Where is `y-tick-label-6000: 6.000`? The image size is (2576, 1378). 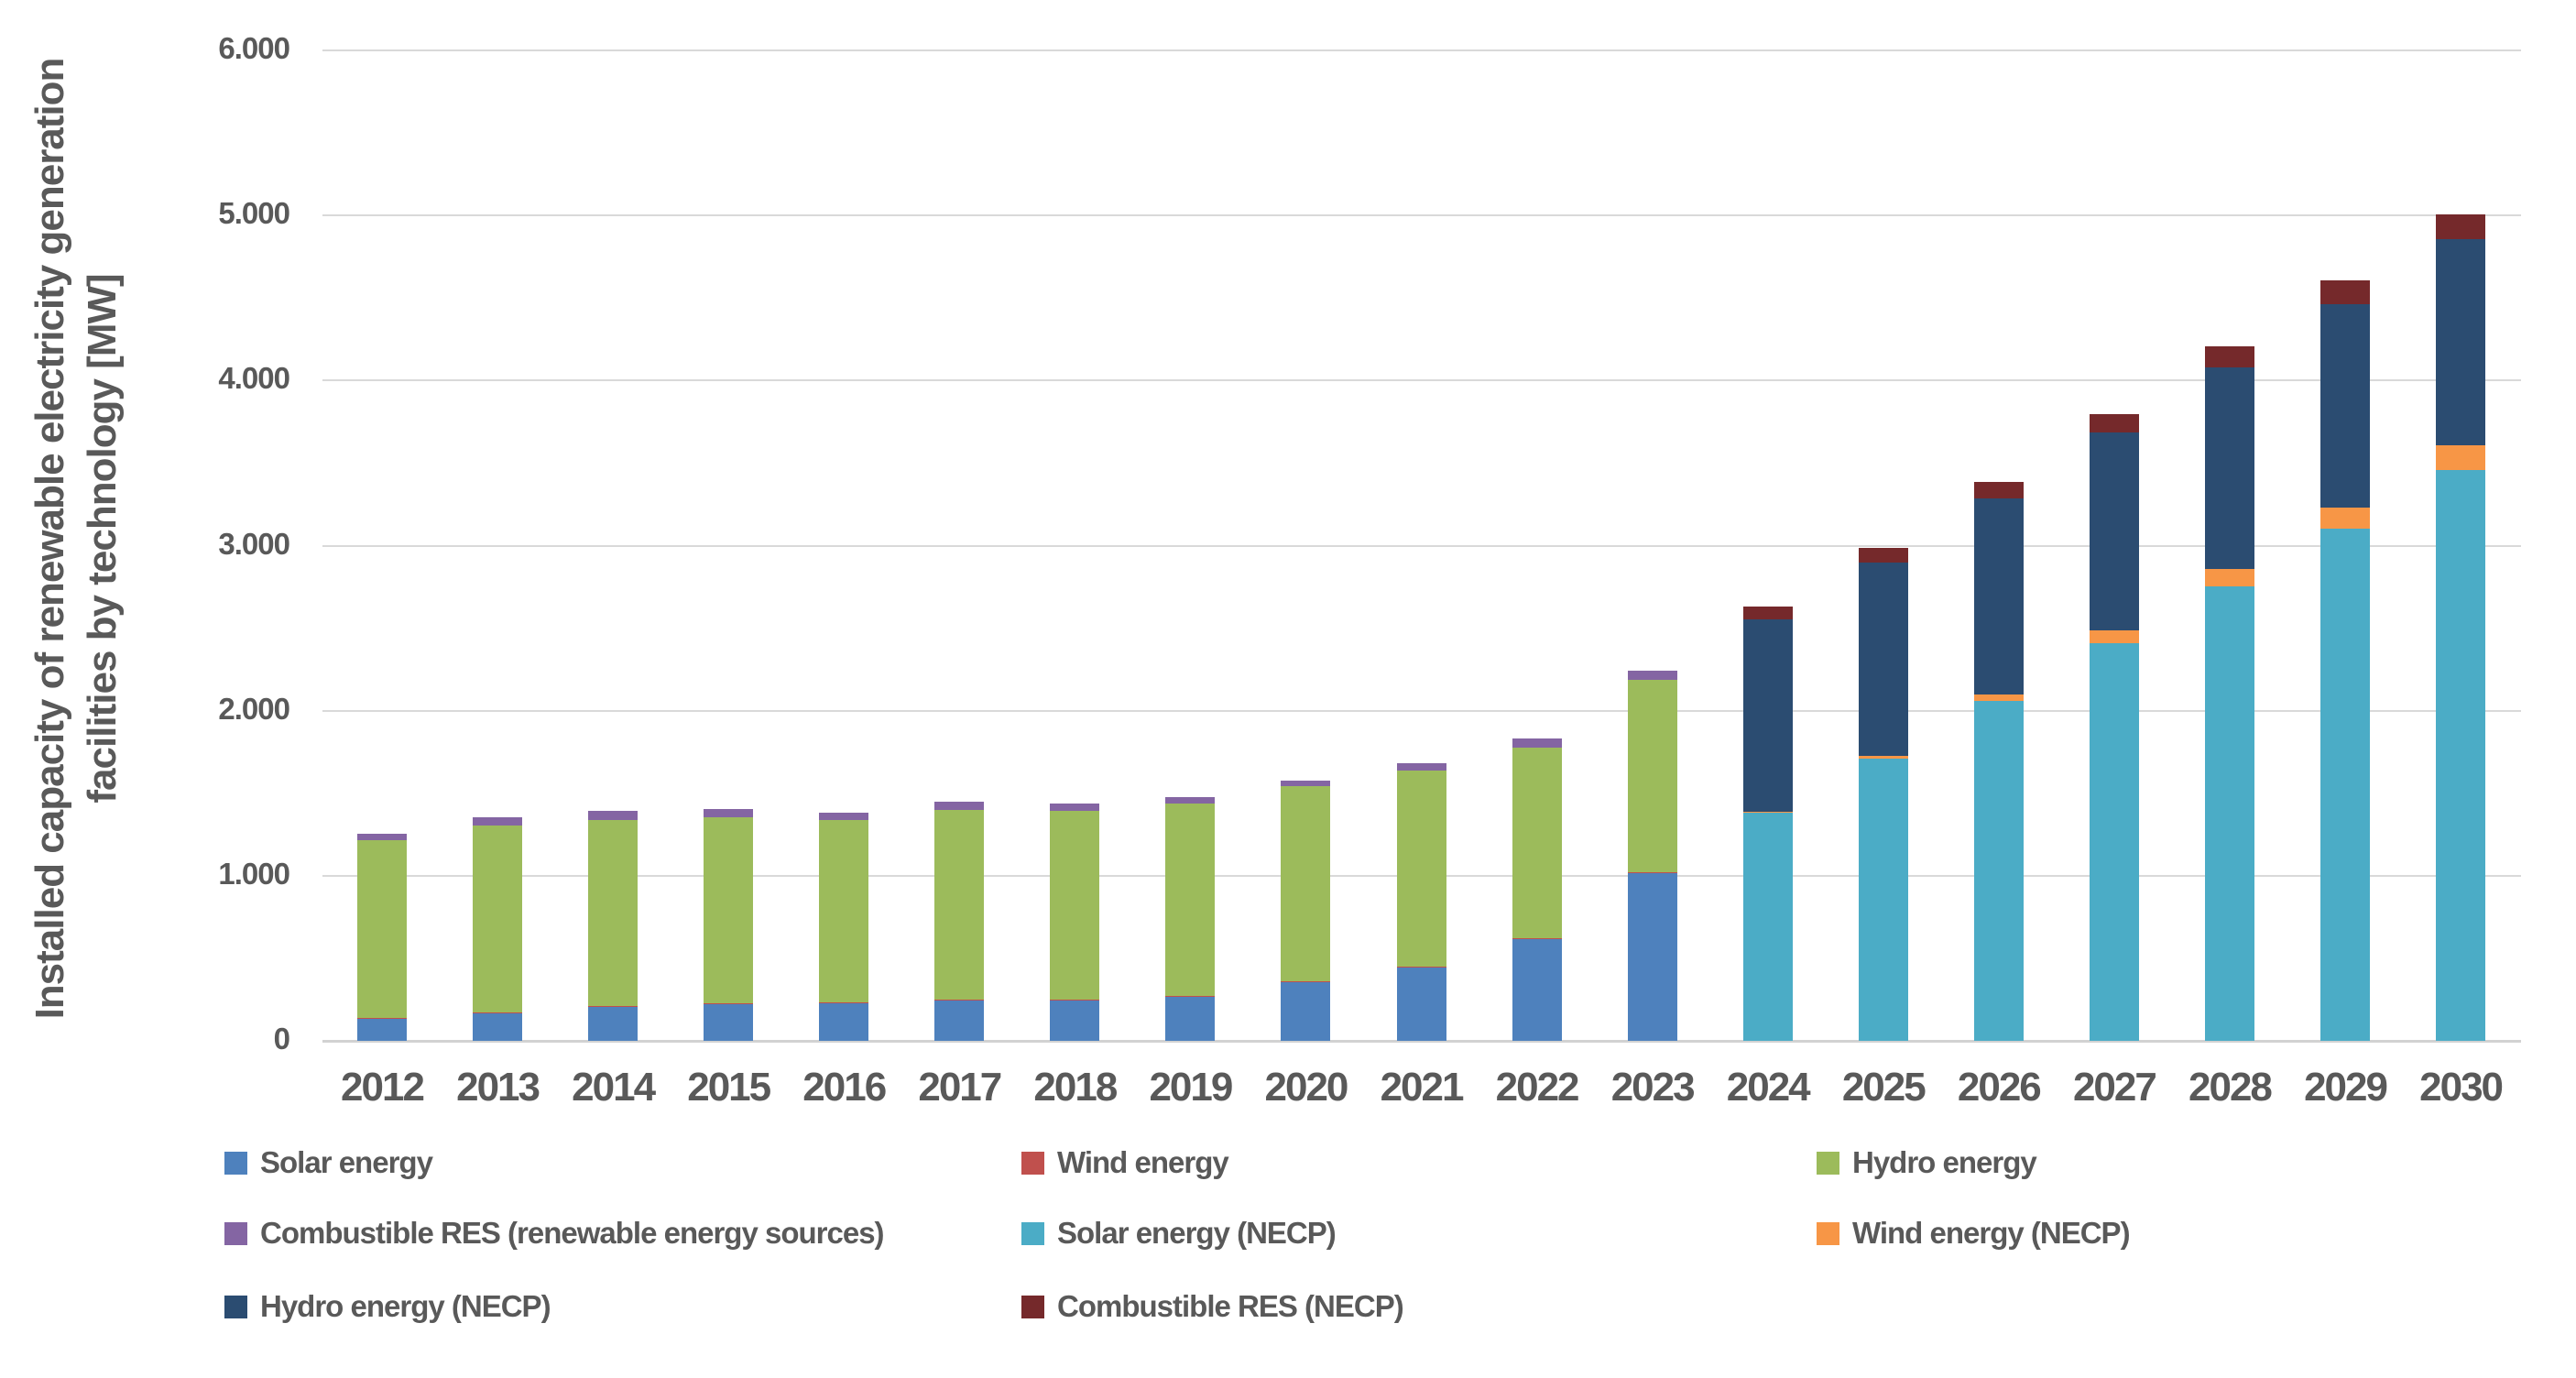 y-tick-label-6000: 6.000 is located at coordinates (254, 48).